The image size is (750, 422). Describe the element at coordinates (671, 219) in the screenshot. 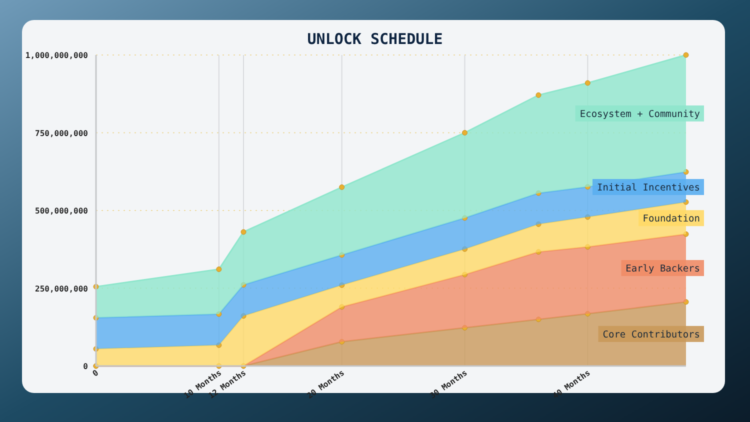

I see `series-label: Foundation` at that location.